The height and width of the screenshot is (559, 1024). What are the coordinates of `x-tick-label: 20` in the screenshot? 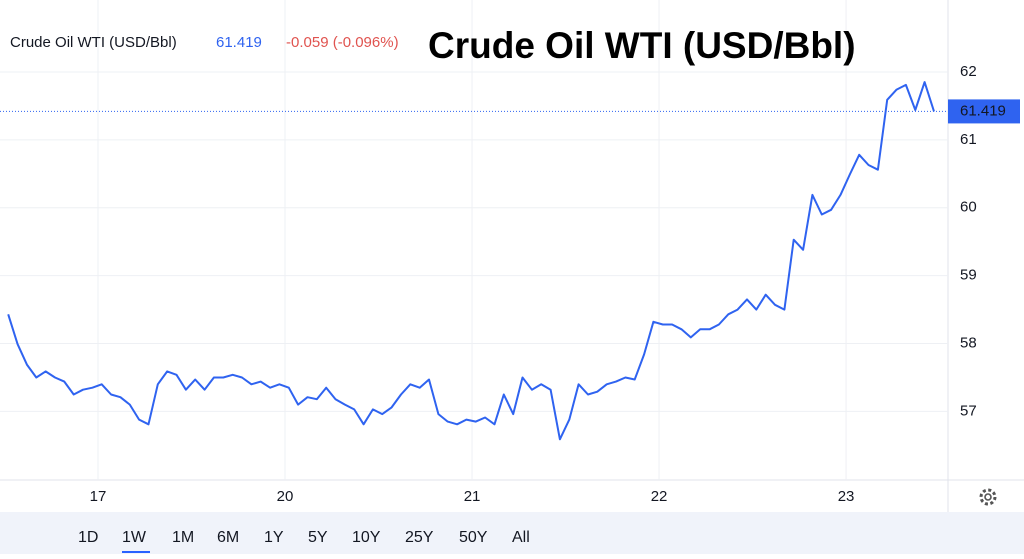 It's located at (285, 496).